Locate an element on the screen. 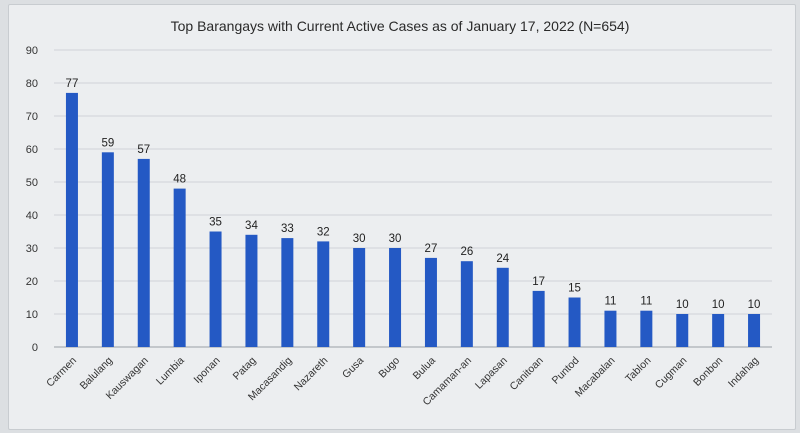 This screenshot has height=433, width=800. y-tick-label: 90 is located at coordinates (32, 51).